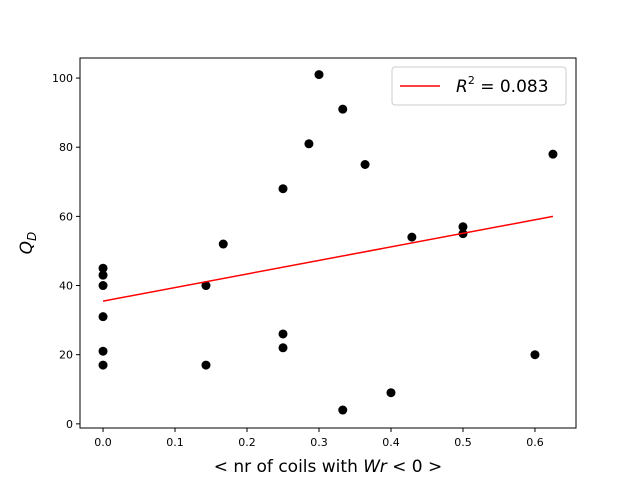 Image resolution: width=640 pixels, height=480 pixels. What do you see at coordinates (28, 243) in the screenshot?
I see `y-axis-label: QD` at bounding box center [28, 243].